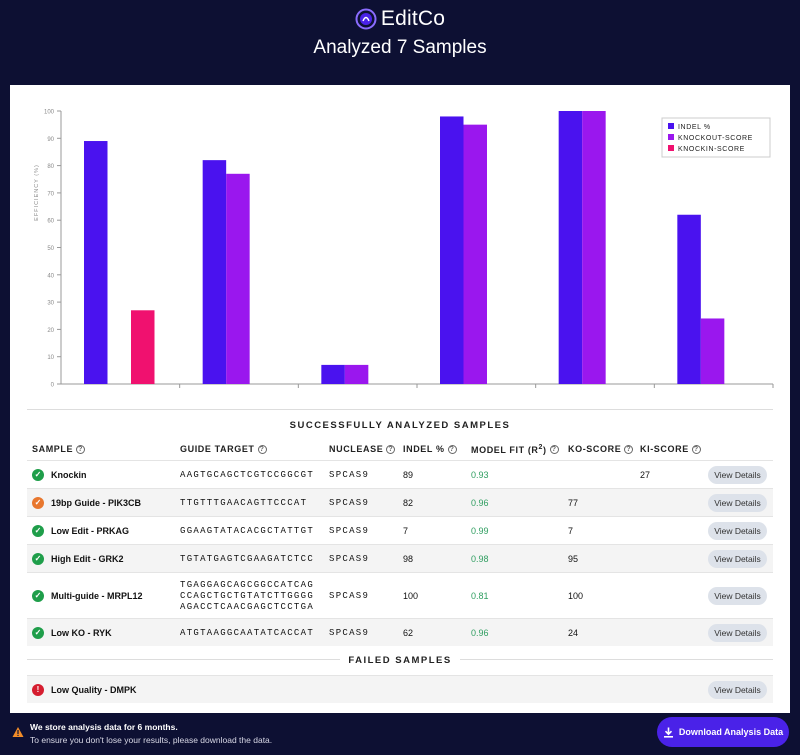 The height and width of the screenshot is (755, 800). I want to click on guide-target: GGAAGTATACACGCTATTGT, so click(247, 531).